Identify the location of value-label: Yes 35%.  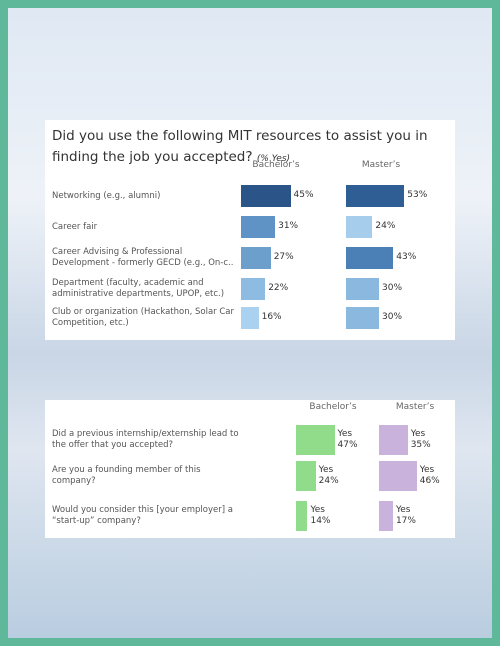
(421, 440).